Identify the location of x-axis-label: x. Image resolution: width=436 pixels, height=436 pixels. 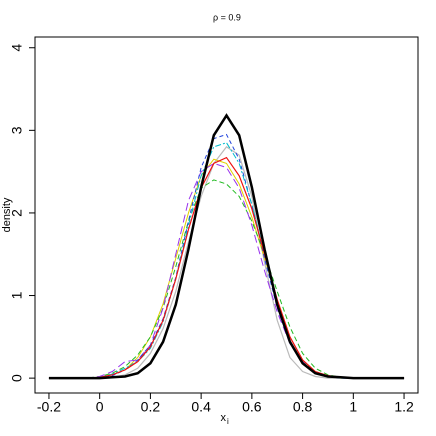
(224, 418).